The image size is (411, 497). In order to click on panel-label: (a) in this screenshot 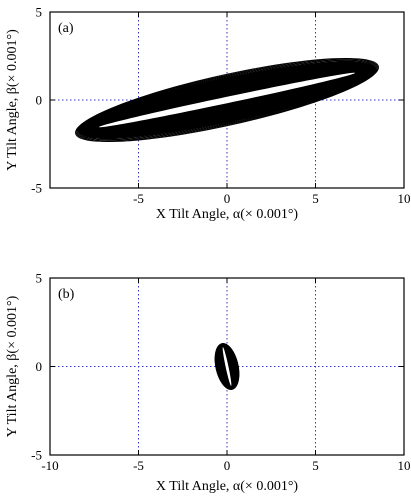, I will do `click(66, 28)`.